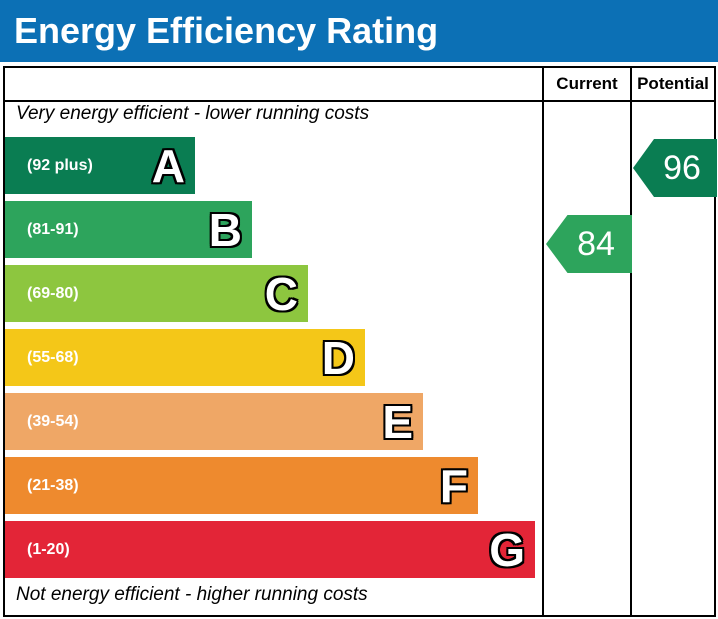  Describe the element at coordinates (673, 83) in the screenshot. I see `potential-column-header: Potential` at that location.